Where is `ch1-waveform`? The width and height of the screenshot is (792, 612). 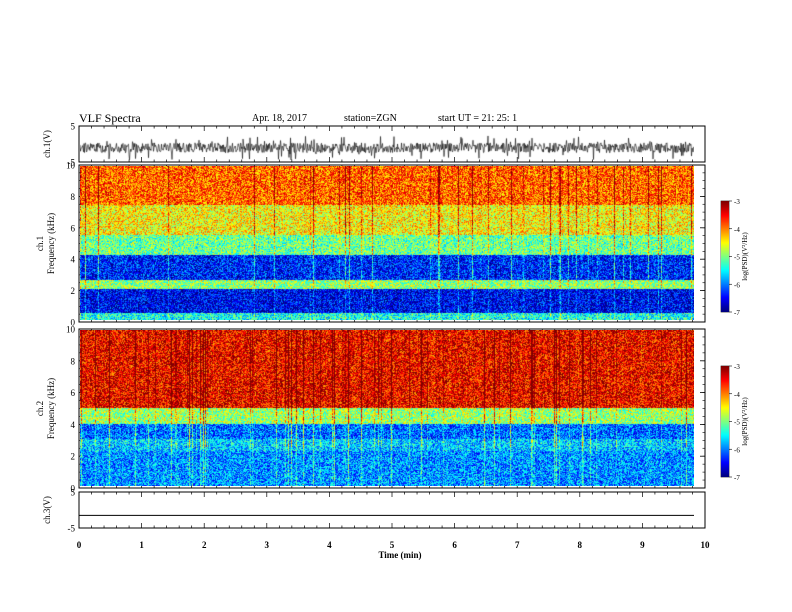
ch1-waveform is located at coordinates (387, 144).